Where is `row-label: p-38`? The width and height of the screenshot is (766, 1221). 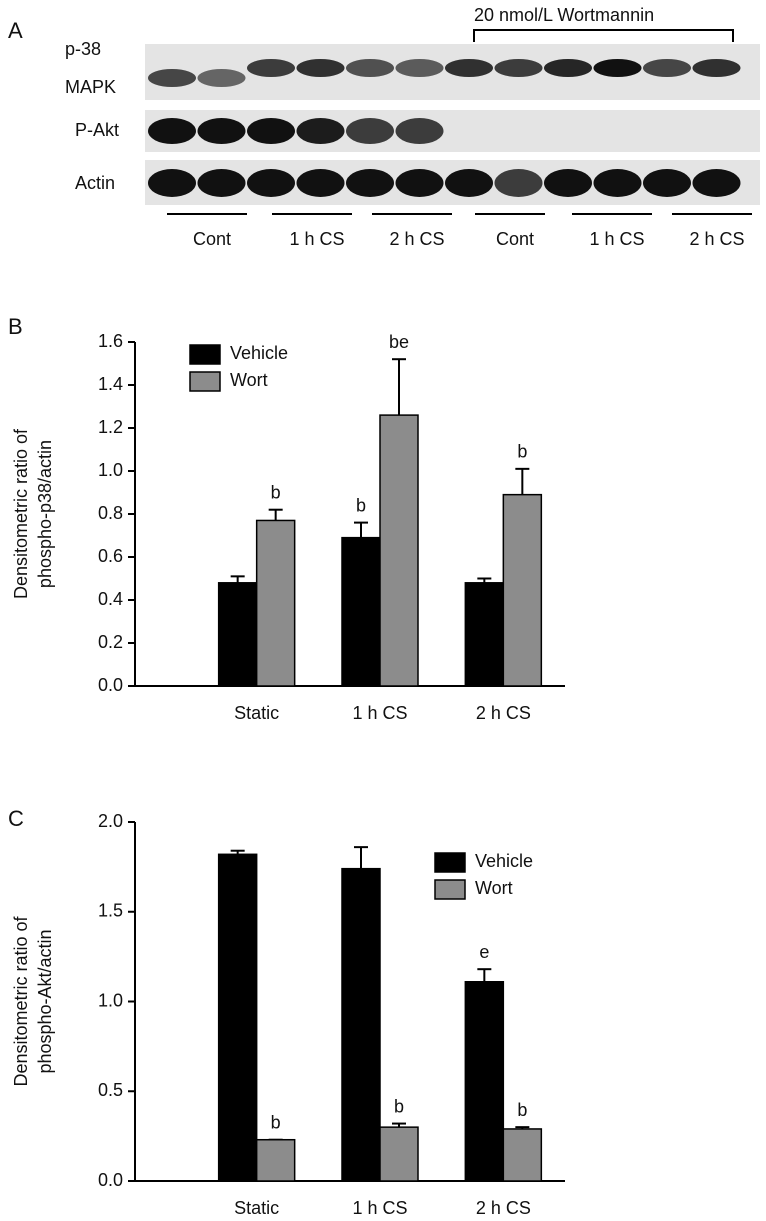
row-label: p-38 is located at coordinates (83, 49).